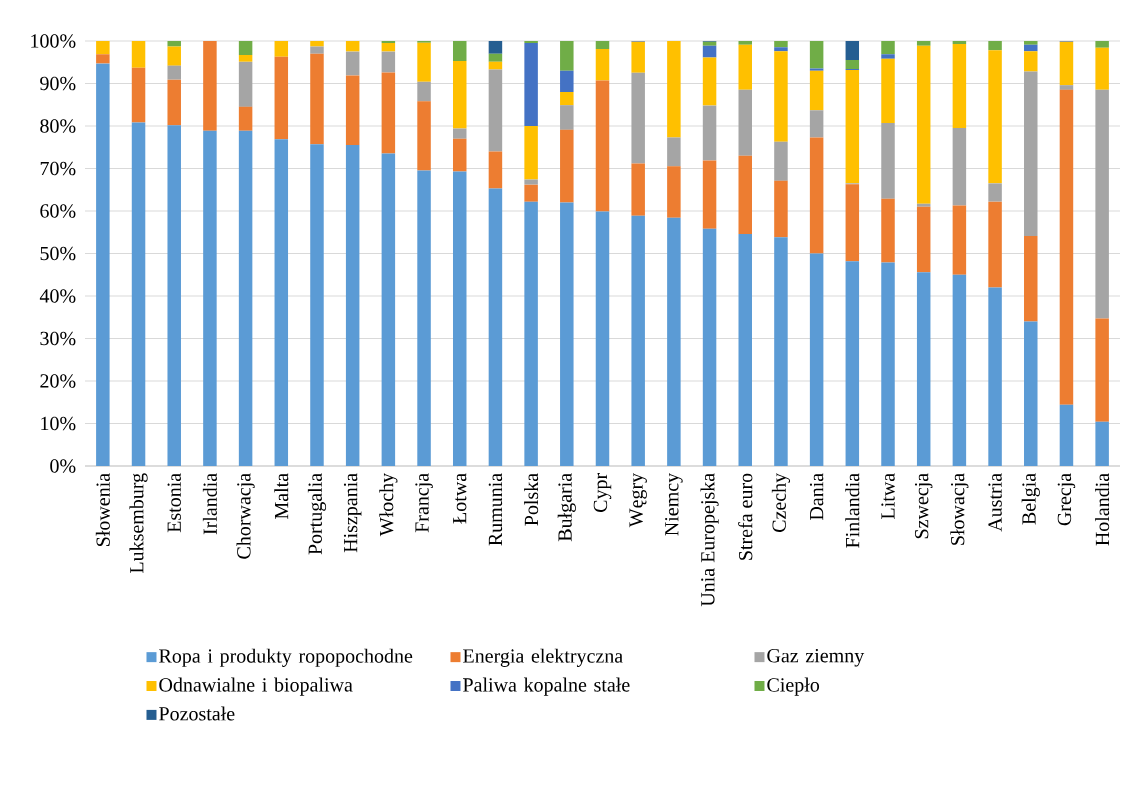 This screenshot has height=790, width=1132. What do you see at coordinates (352, 513) in the screenshot?
I see `x-tick-label: Hiszpania` at bounding box center [352, 513].